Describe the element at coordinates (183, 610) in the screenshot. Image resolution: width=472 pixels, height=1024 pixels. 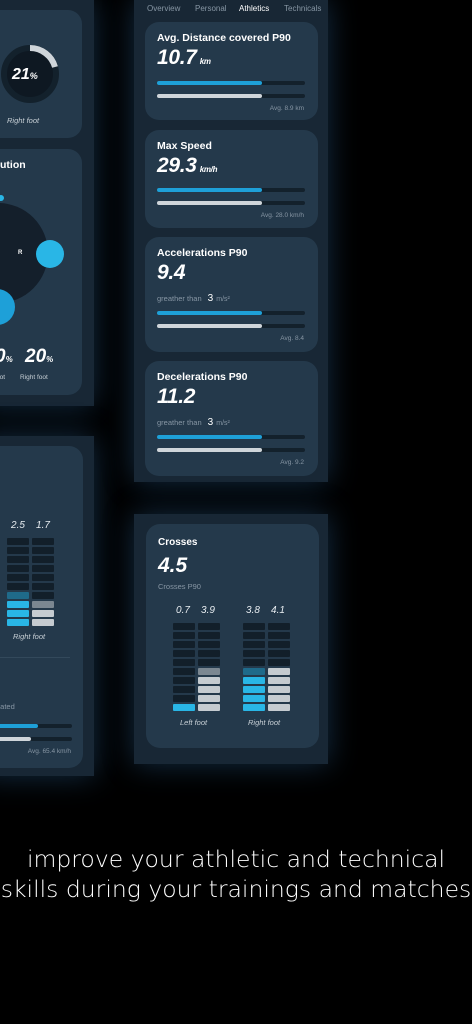
I see `crosses-left-blue-value: 0.7` at that location.